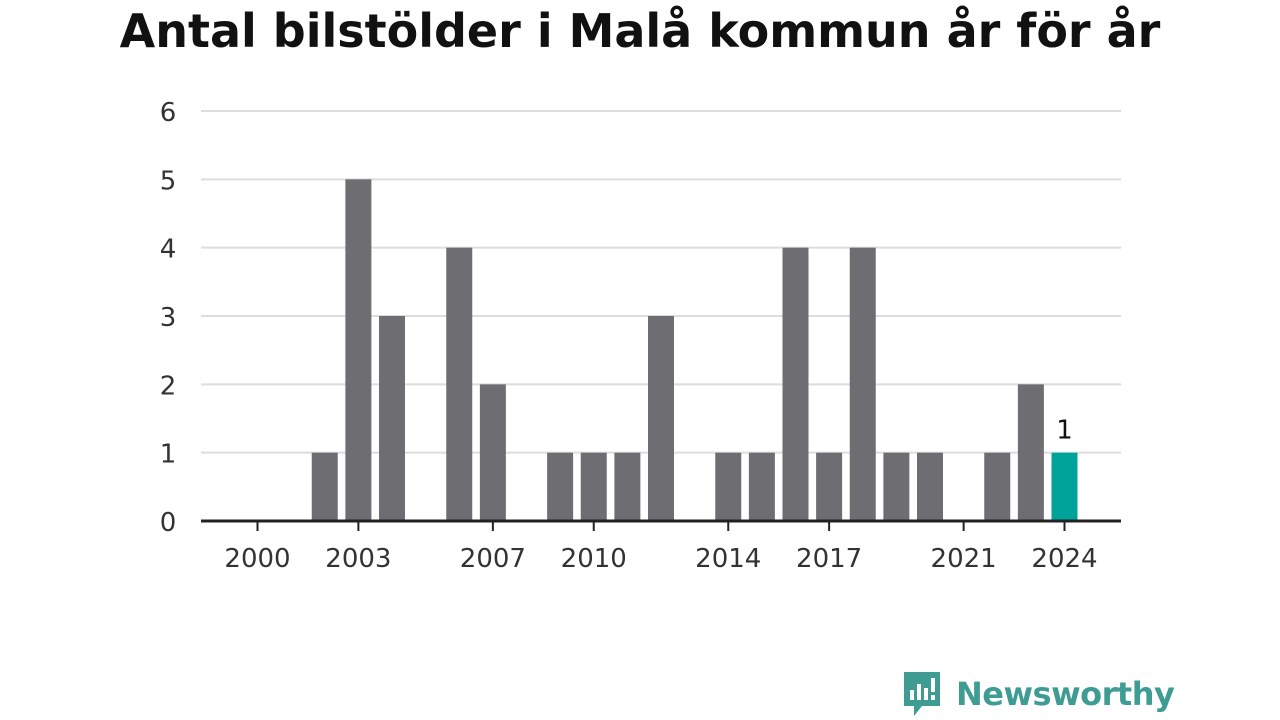 Image resolution: width=1280 pixels, height=720 pixels. What do you see at coordinates (1065, 694) in the screenshot?
I see `brand-name: Newsworthy` at bounding box center [1065, 694].